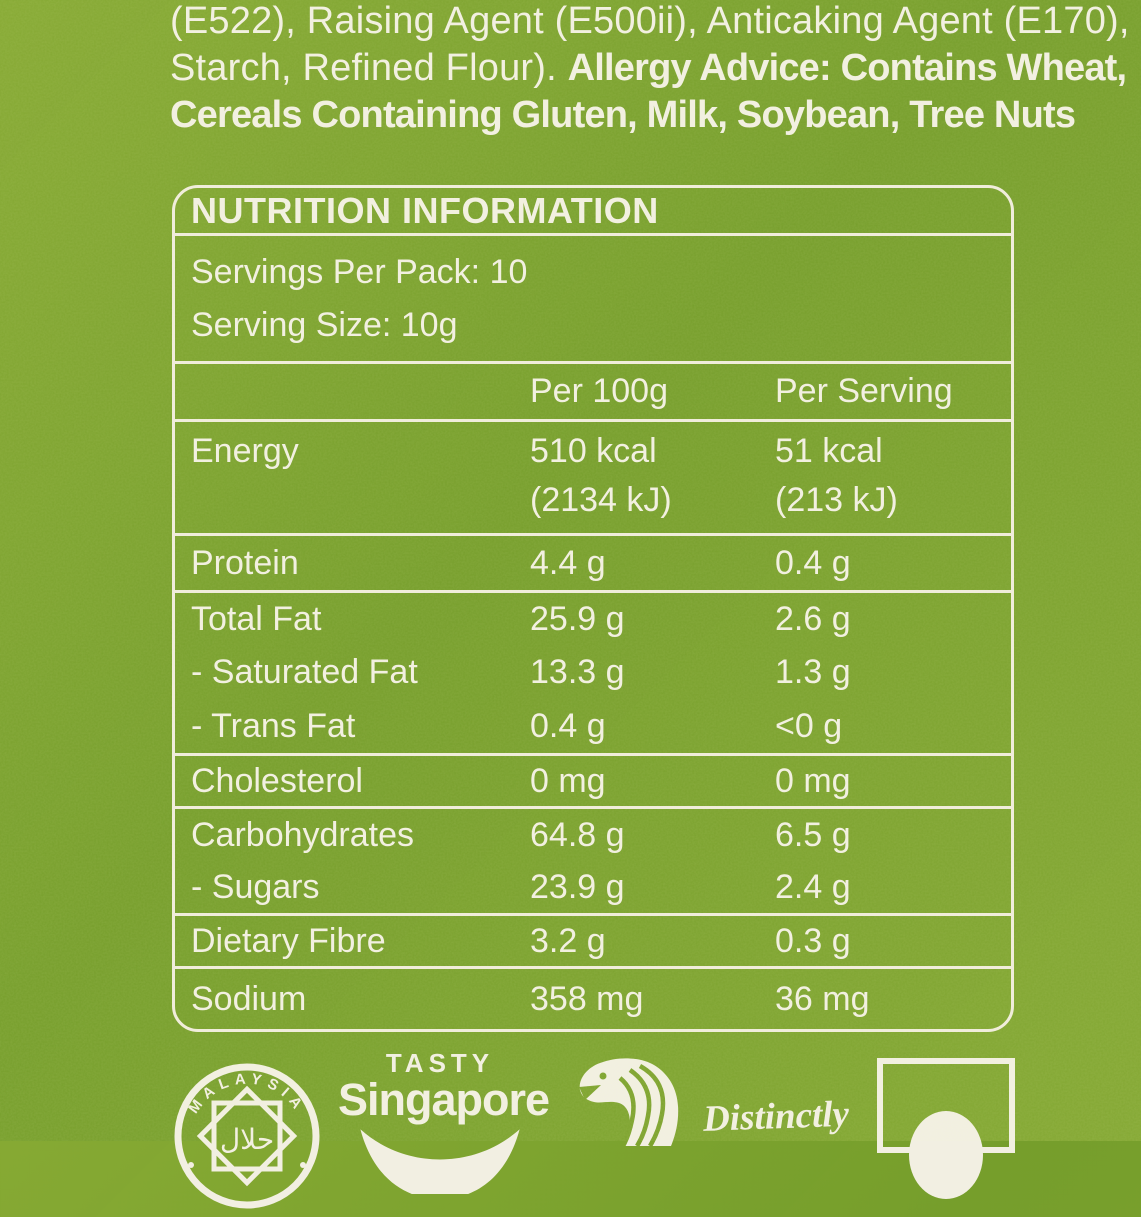 Image resolution: width=1141 pixels, height=1217 pixels. What do you see at coordinates (587, 998) in the screenshot?
I see `row-per100g-value: 358 mg` at bounding box center [587, 998].